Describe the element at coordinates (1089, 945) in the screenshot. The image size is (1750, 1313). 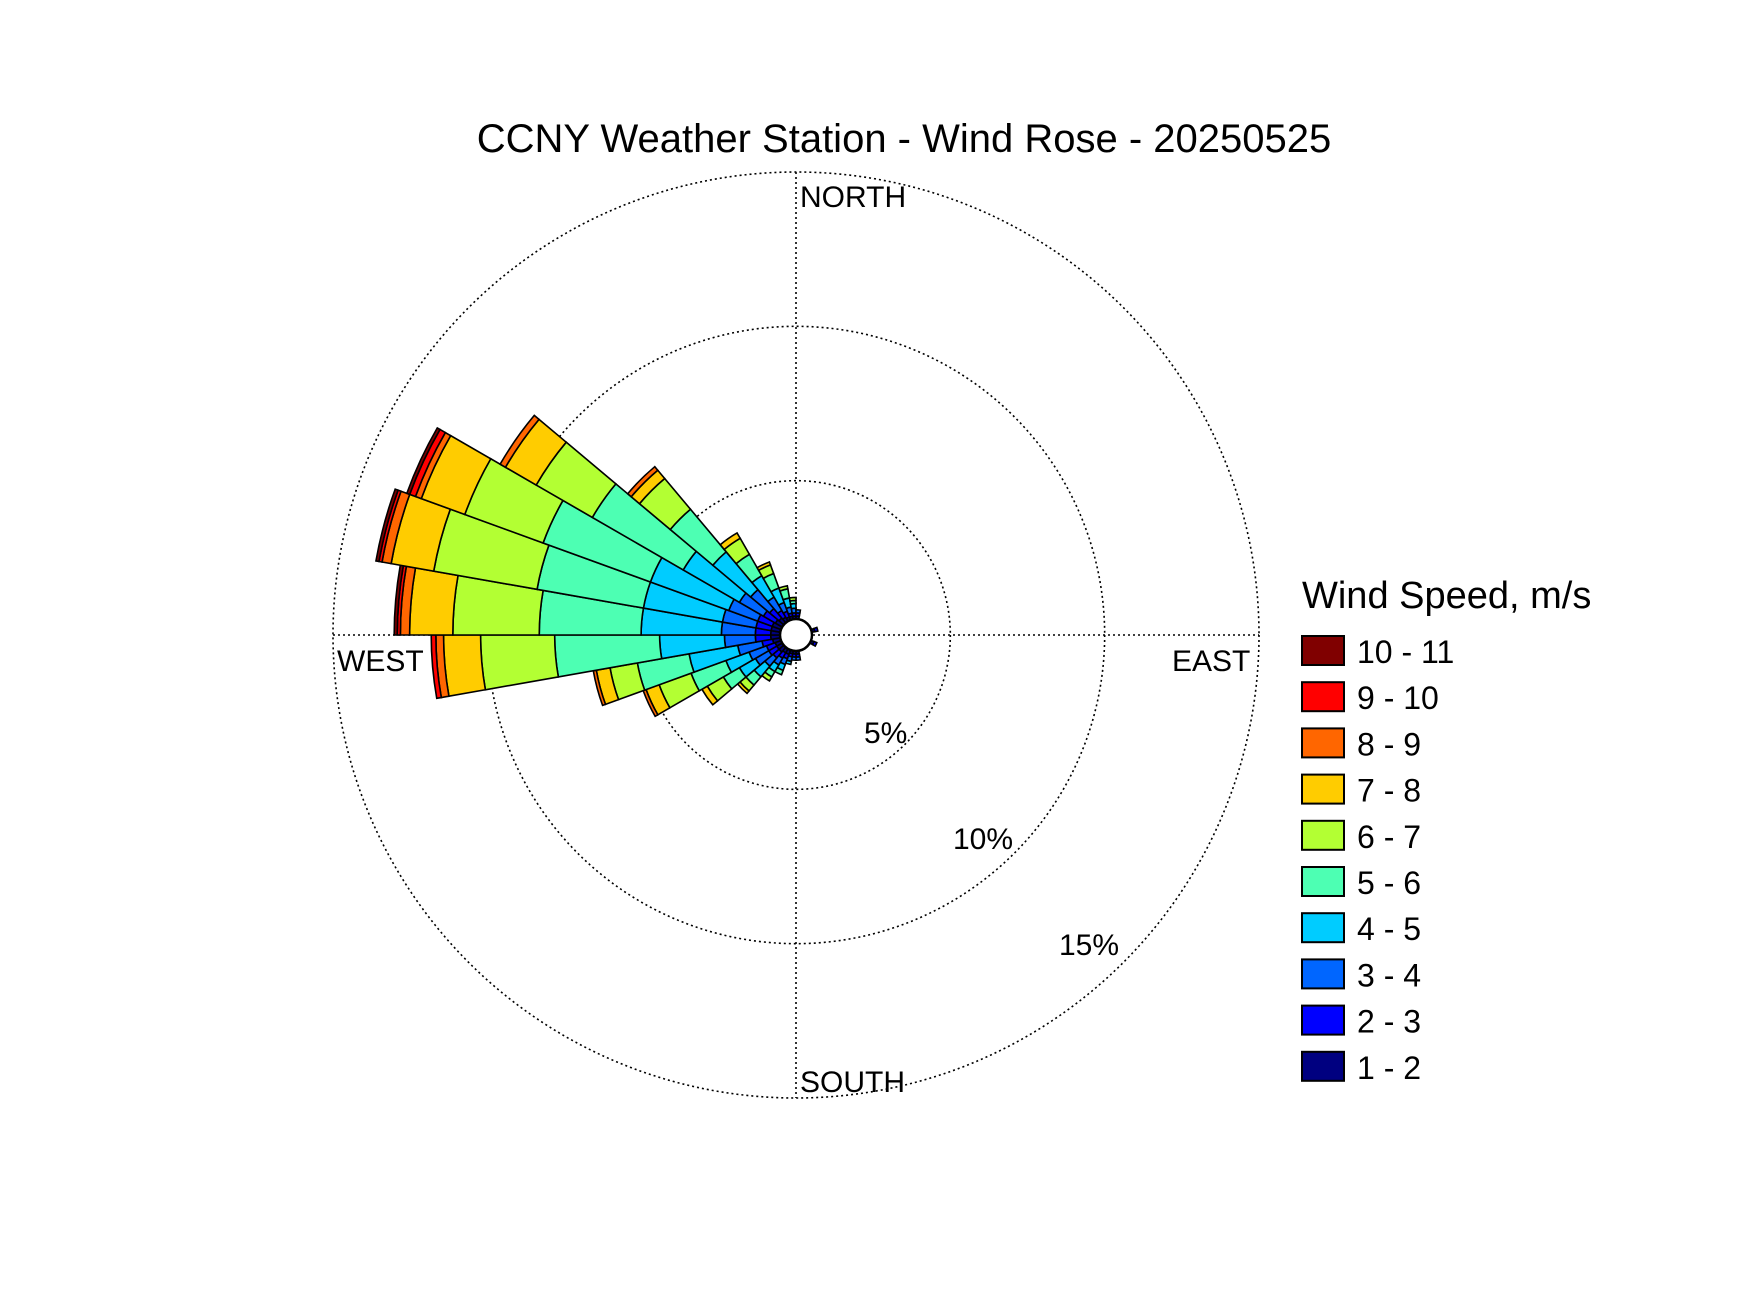
I see `ring-label-15: 15%` at that location.